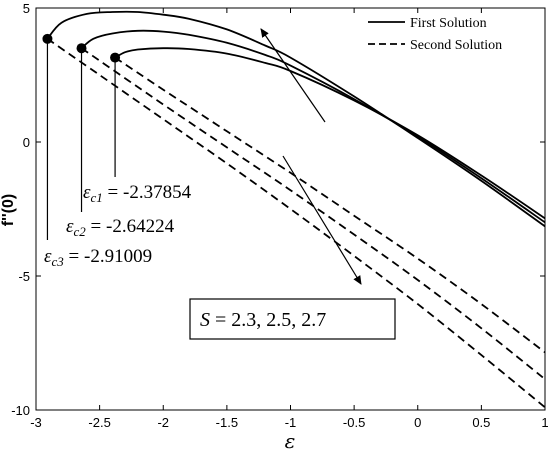 This screenshot has height=455, width=550. I want to click on annotation-critical-1: εc1 = -2.37854, so click(137, 193).